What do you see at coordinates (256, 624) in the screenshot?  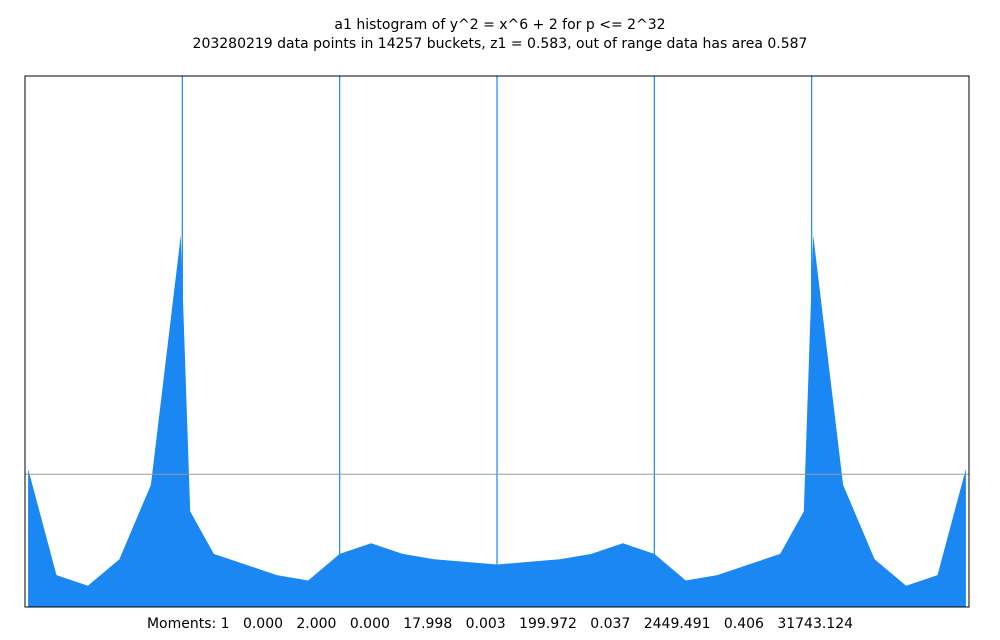 I see `moment-1: 0.000` at bounding box center [256, 624].